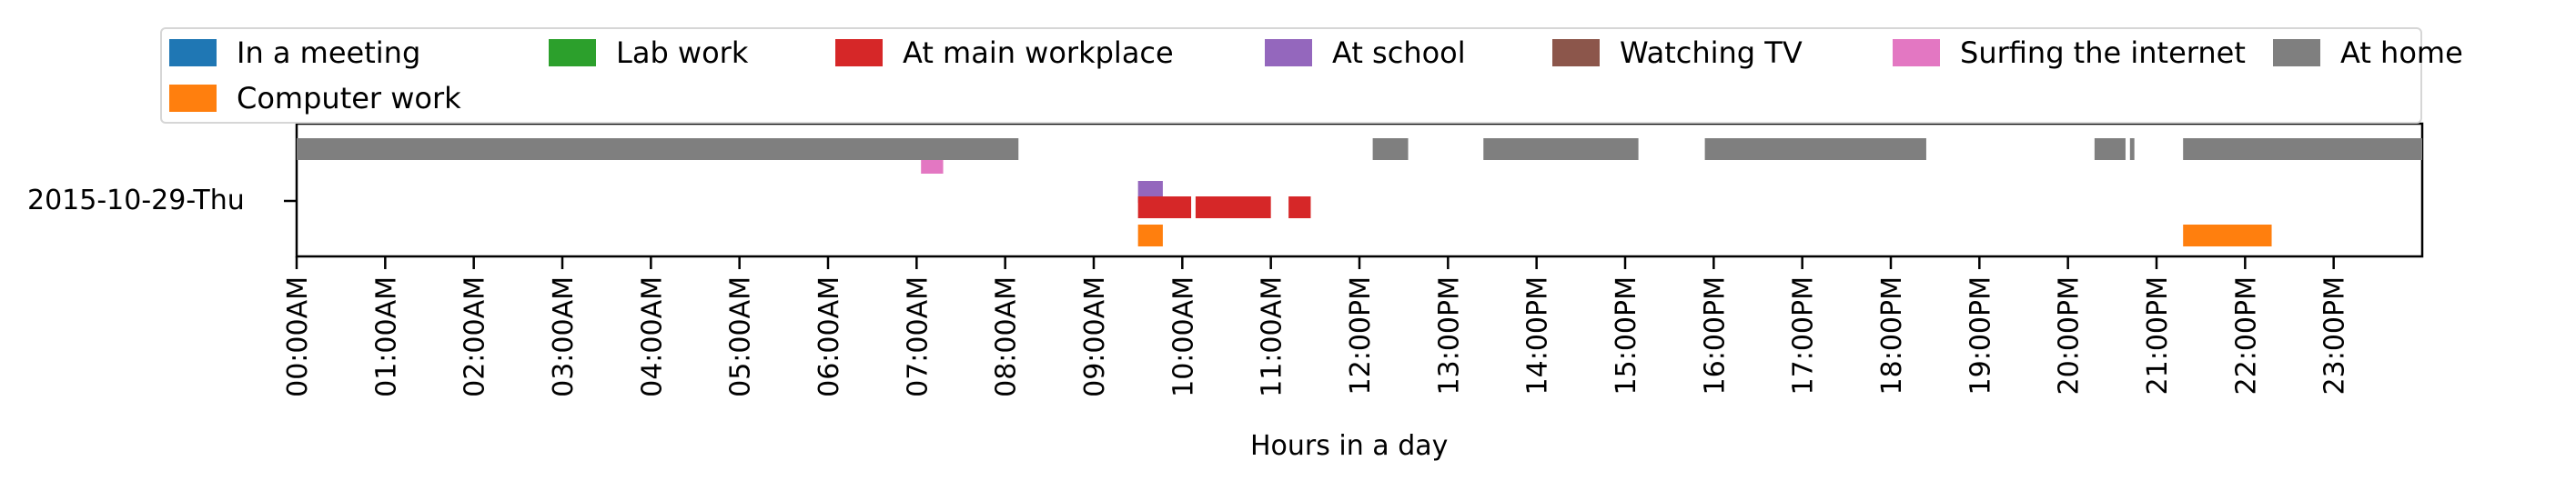 This screenshot has height=491, width=2576. I want to click on x-tick-label: 22:00PM, so click(2246, 335).